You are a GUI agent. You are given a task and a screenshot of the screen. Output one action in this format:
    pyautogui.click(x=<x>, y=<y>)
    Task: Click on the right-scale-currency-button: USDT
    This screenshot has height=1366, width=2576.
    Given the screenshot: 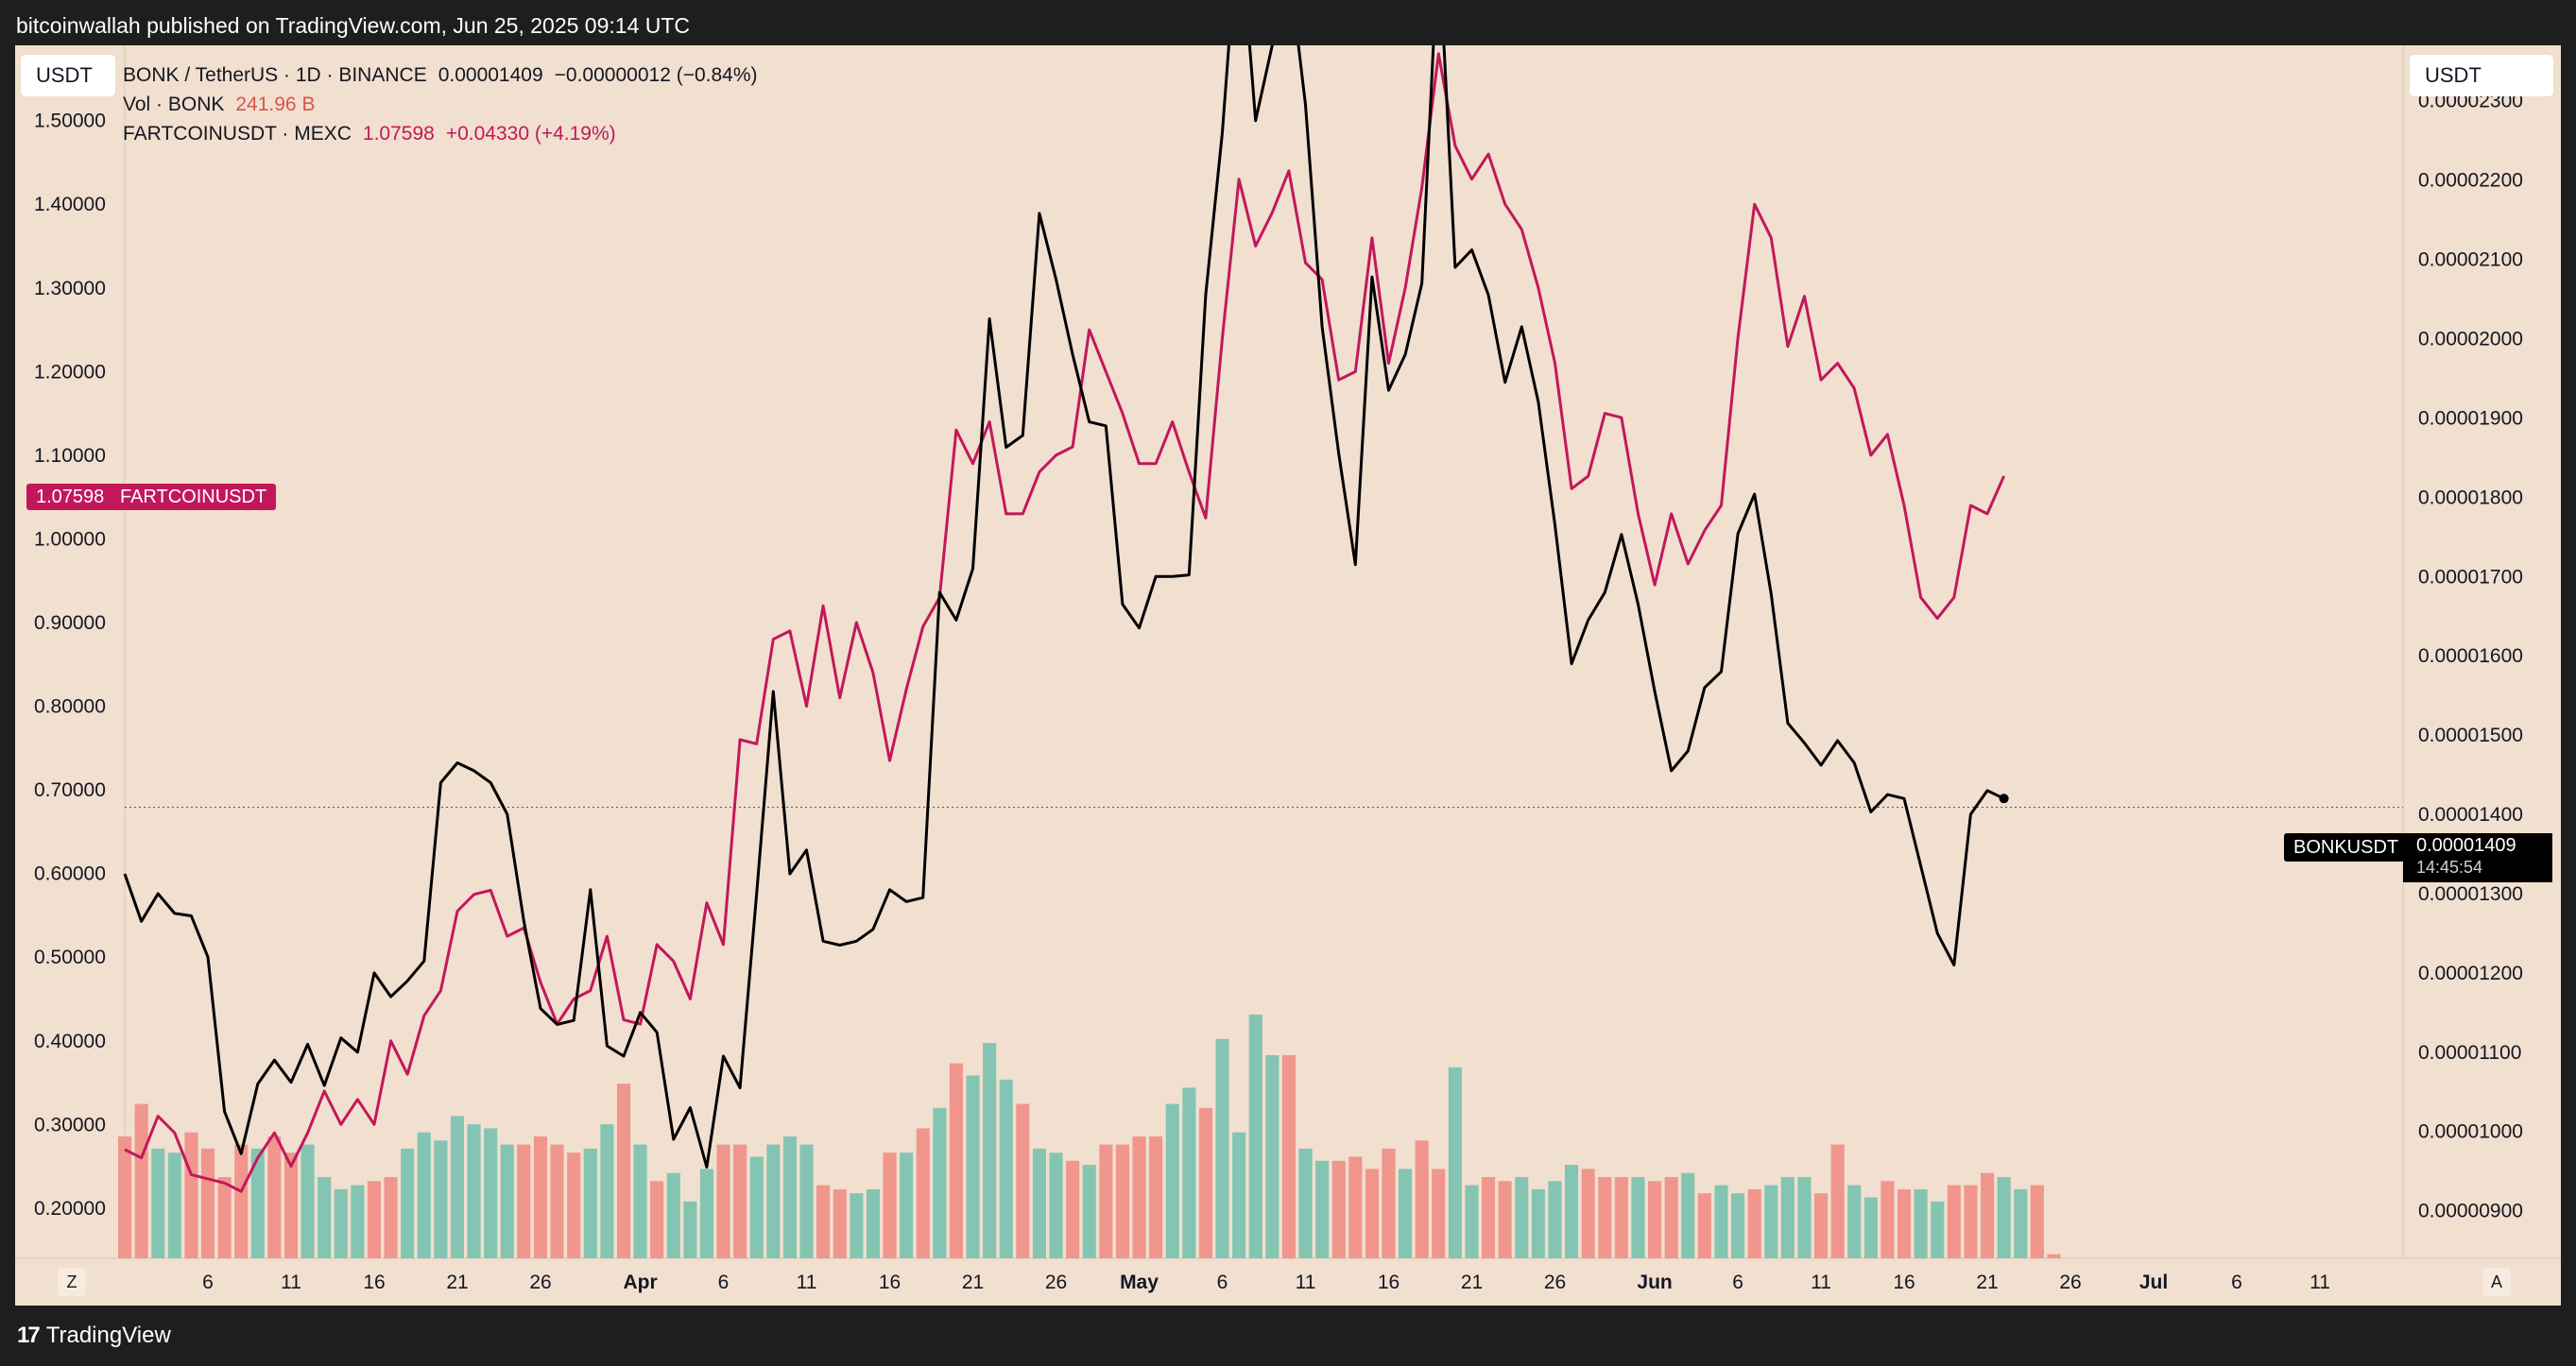 What is the action you would take?
    pyautogui.click(x=2481, y=75)
    